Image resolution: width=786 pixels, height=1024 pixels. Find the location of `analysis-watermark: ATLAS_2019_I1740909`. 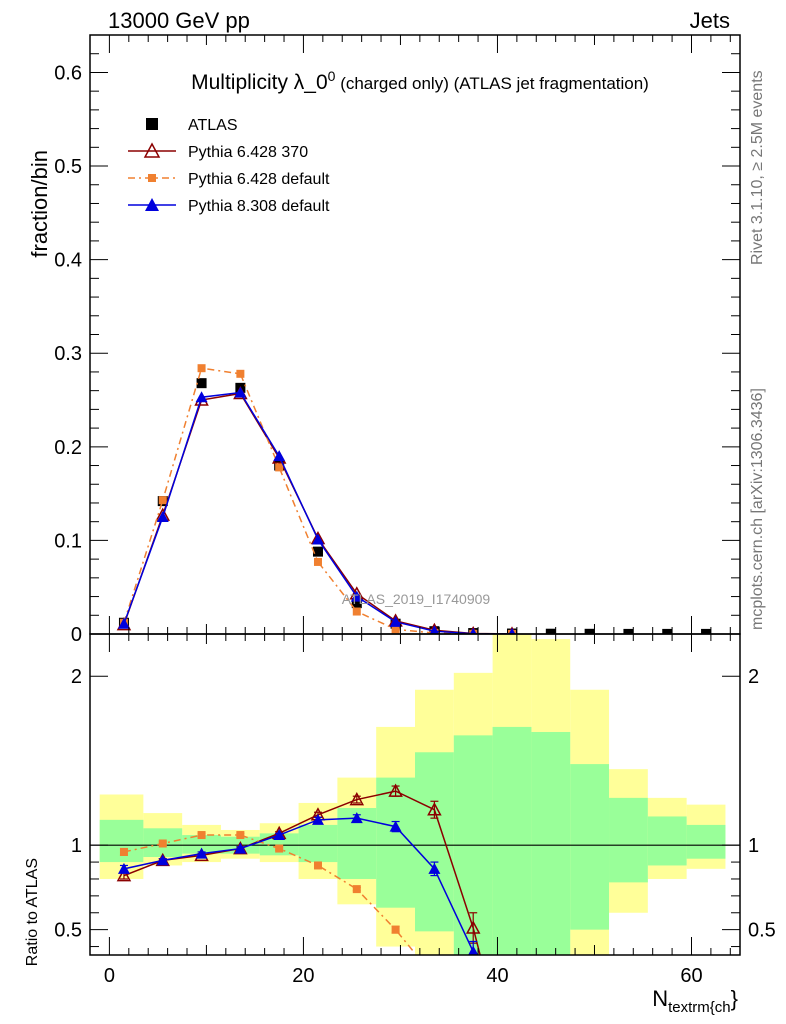

analysis-watermark: ATLAS_2019_I1740909 is located at coordinates (416, 599).